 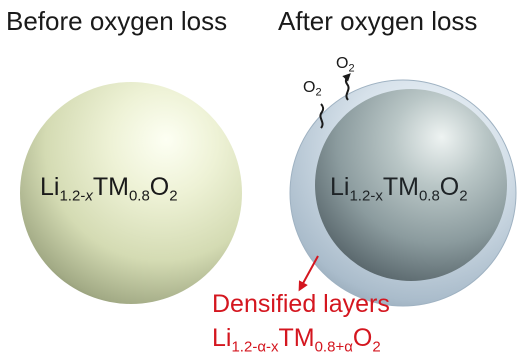 What do you see at coordinates (301, 323) in the screenshot?
I see `densified-layers-caption: Densified layers Li1.2-α-xTM0.8+αO2` at bounding box center [301, 323].